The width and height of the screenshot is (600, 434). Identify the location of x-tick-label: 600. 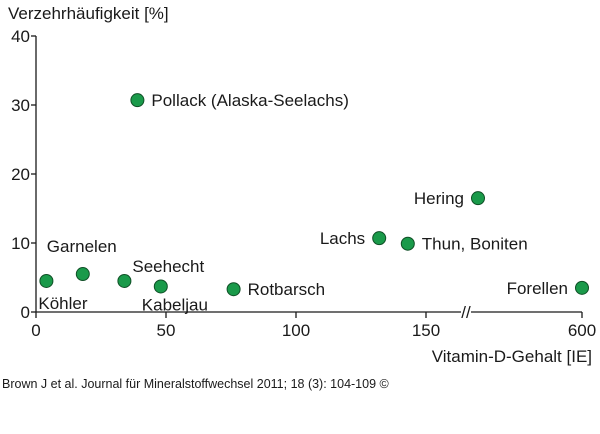
(582, 330).